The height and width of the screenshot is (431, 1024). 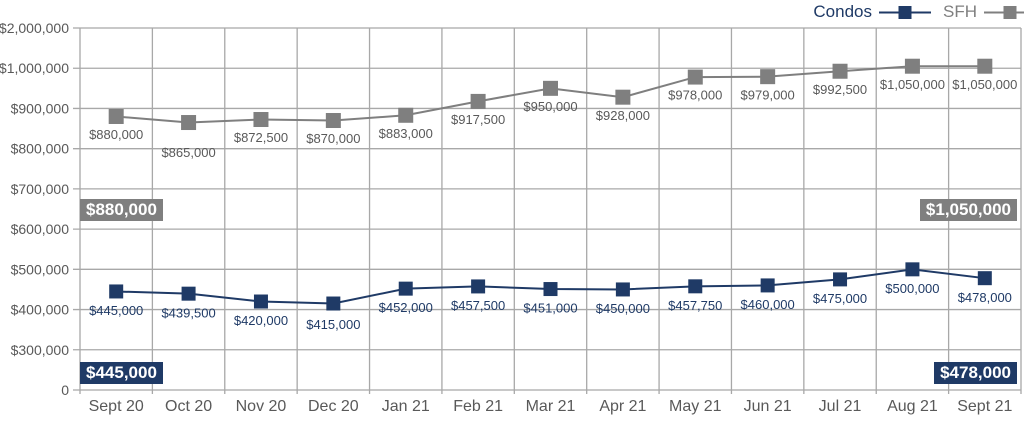 I want to click on legend-label-sfh: SFH, so click(x=960, y=11).